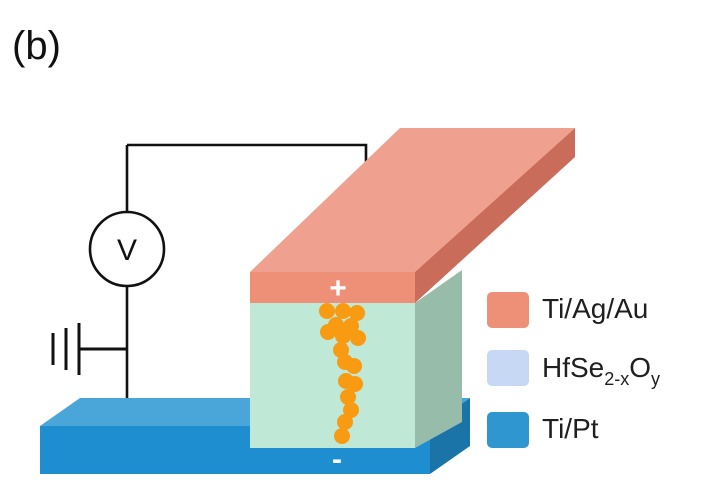 The image size is (707, 495). Describe the element at coordinates (438, 359) in the screenshot. I see `dielectric-side-face` at that location.